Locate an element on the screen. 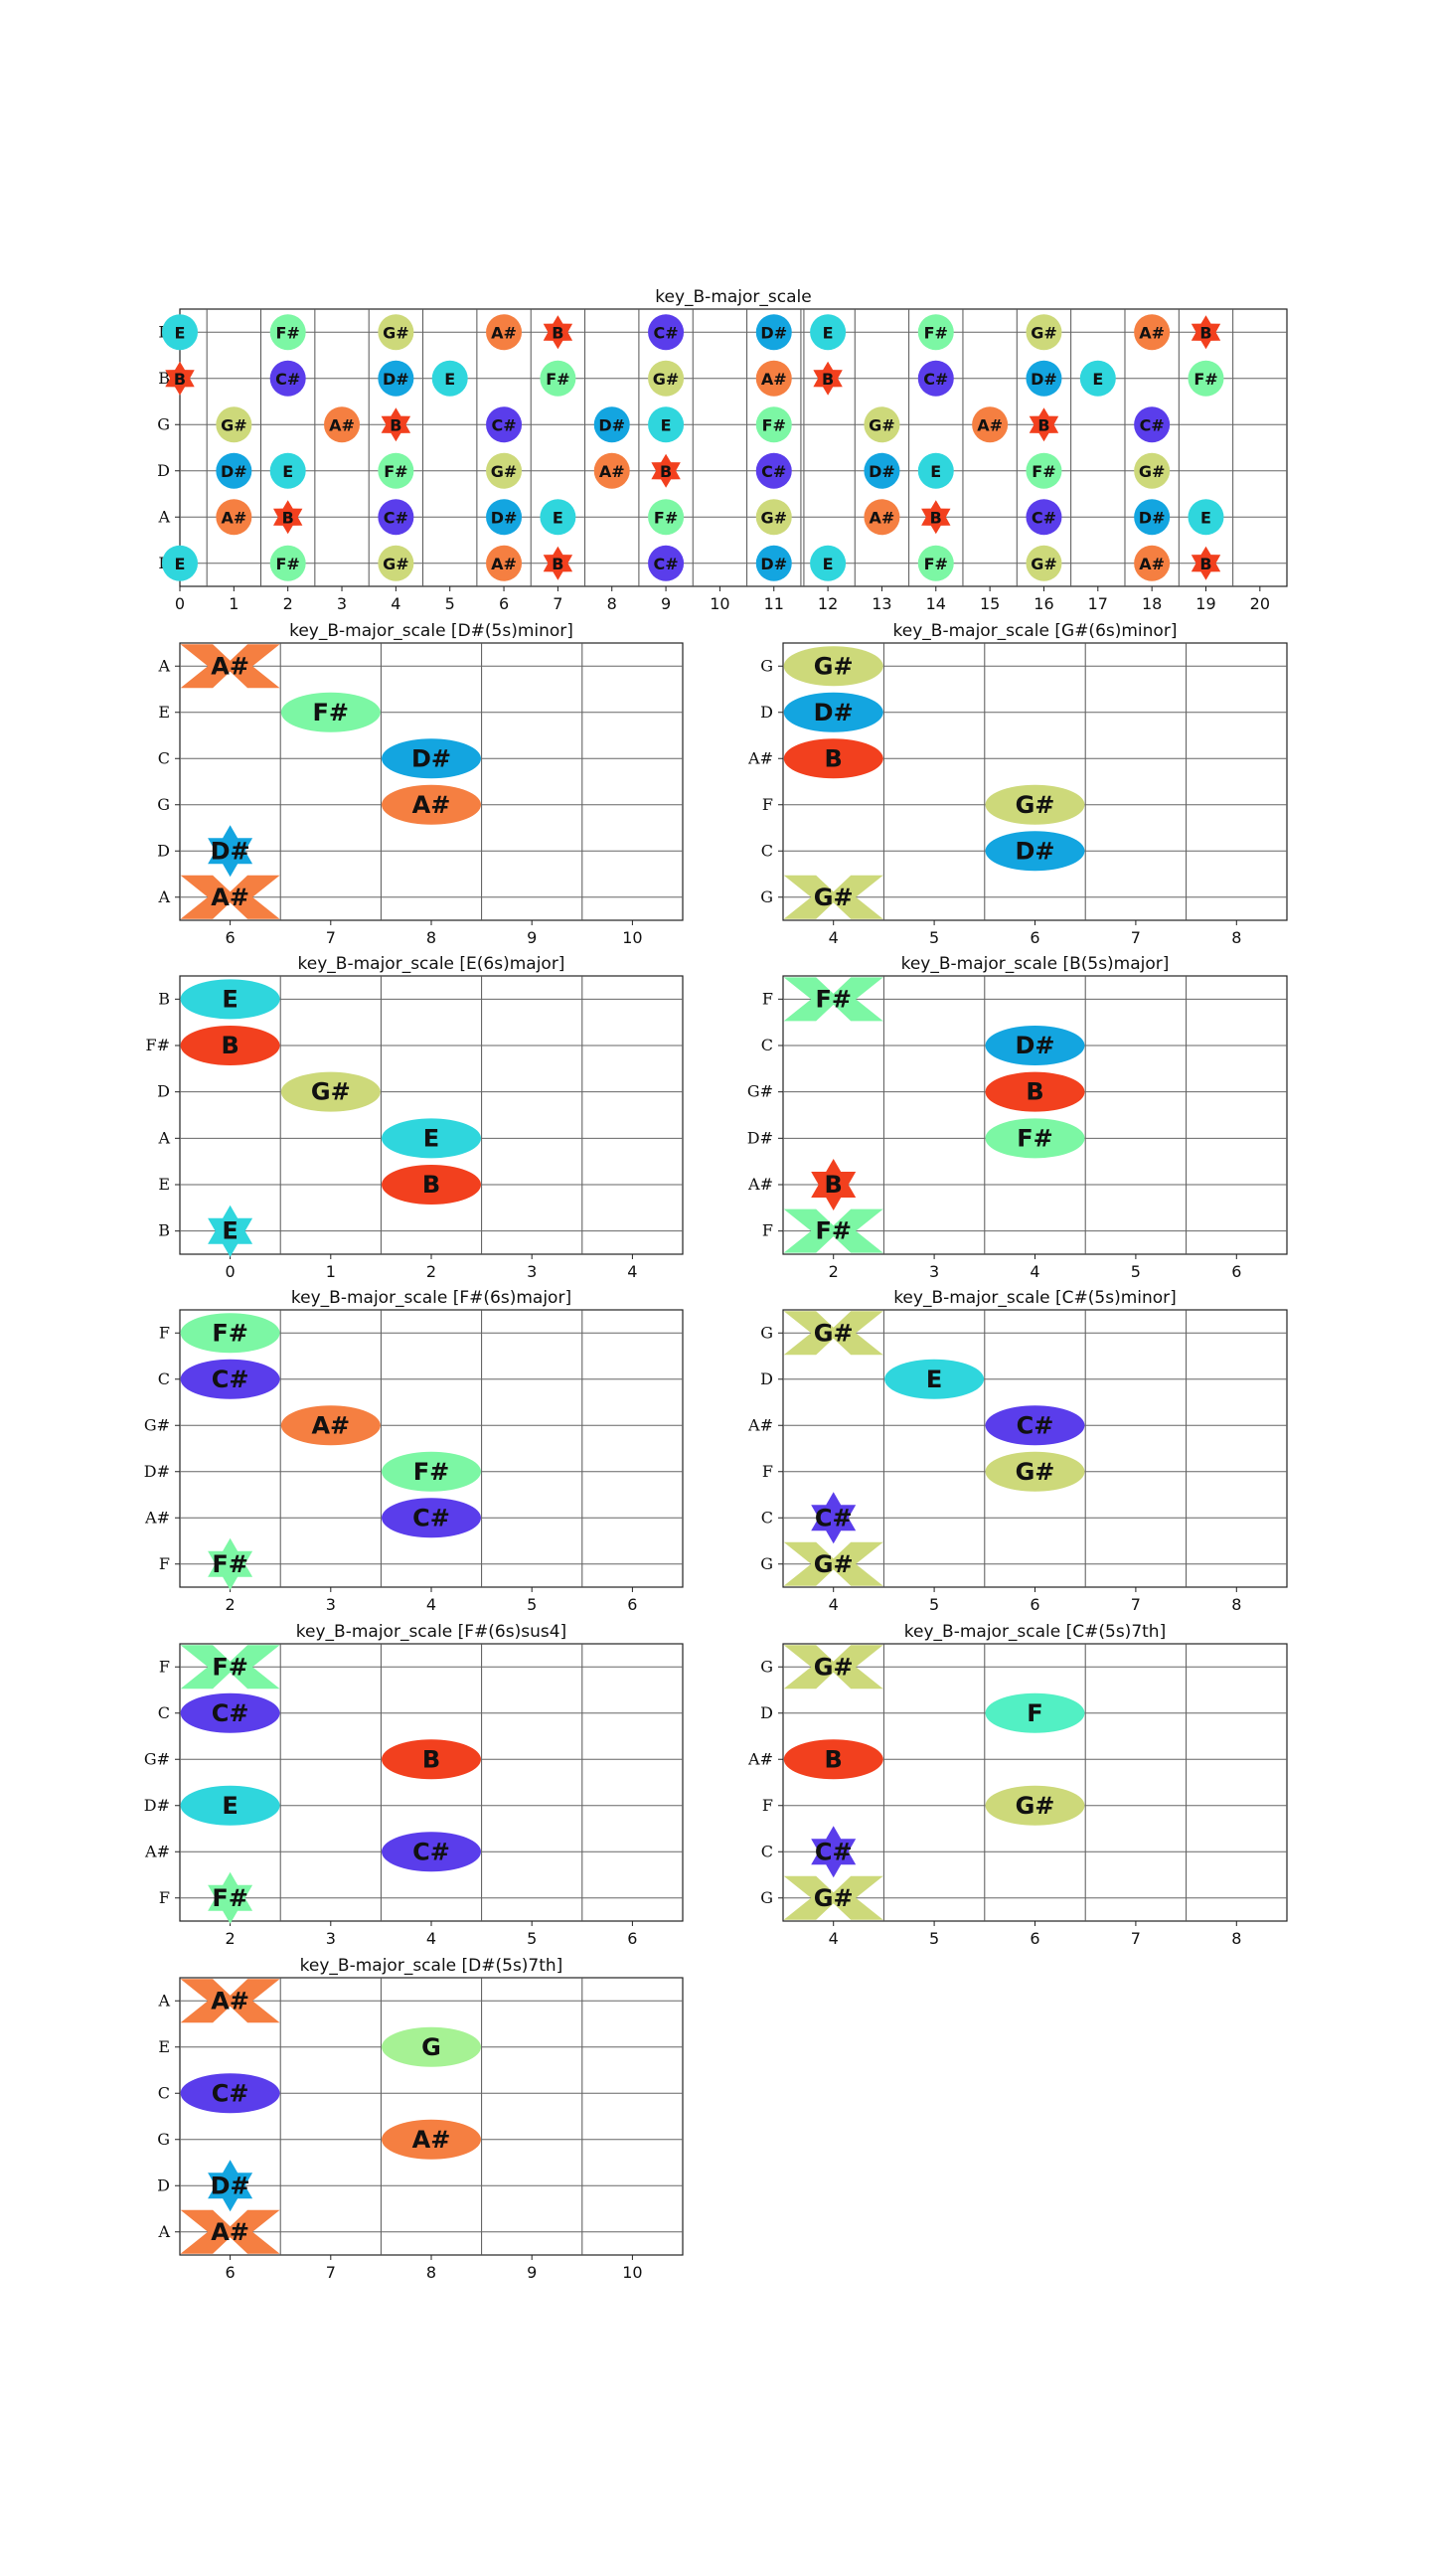 This screenshot has height=2576, width=1431. note-label: G is located at coordinates (431, 2047).